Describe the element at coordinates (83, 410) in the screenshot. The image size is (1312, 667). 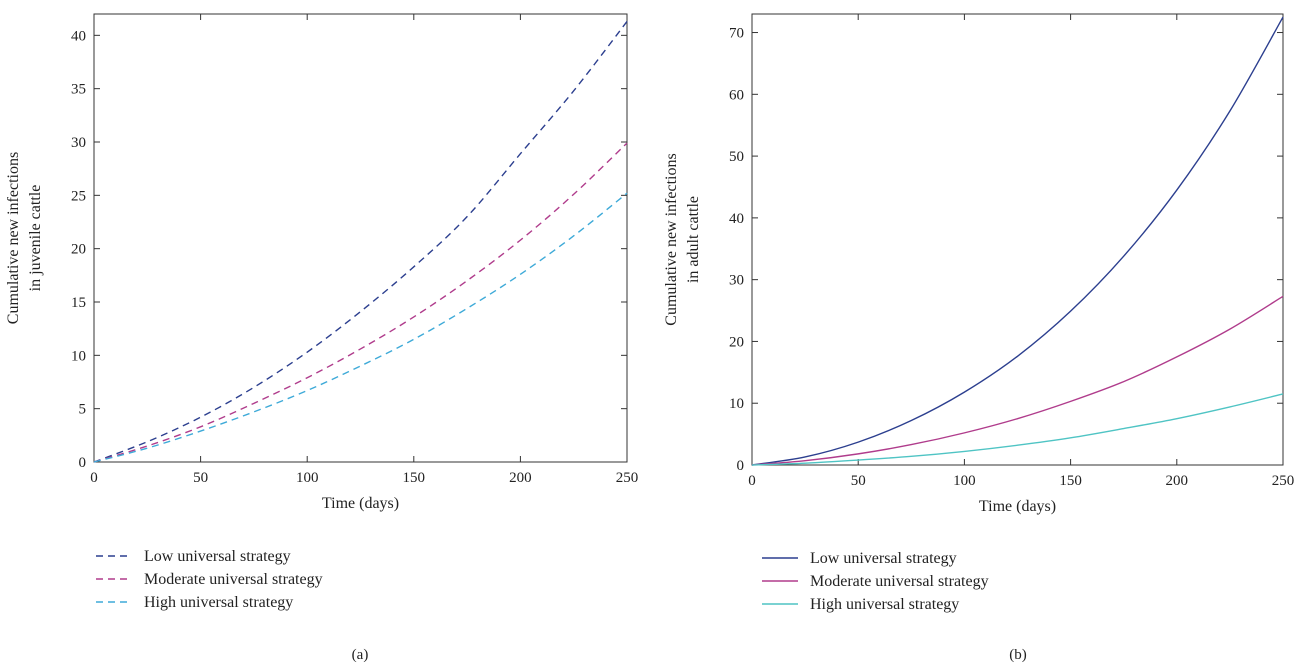
I see `y-tick-label-a: 5` at that location.